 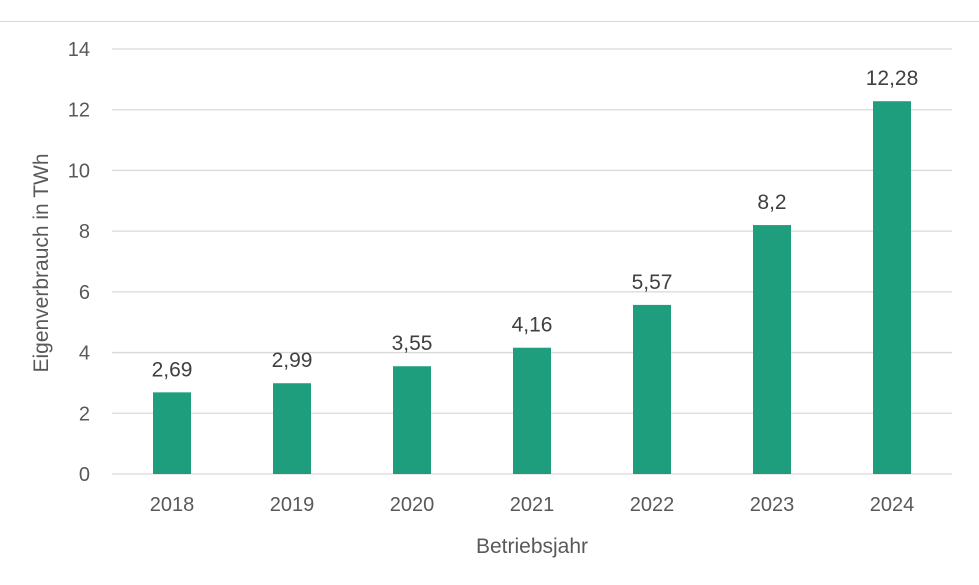 What do you see at coordinates (292, 505) in the screenshot?
I see `x-tick-label: 2019` at bounding box center [292, 505].